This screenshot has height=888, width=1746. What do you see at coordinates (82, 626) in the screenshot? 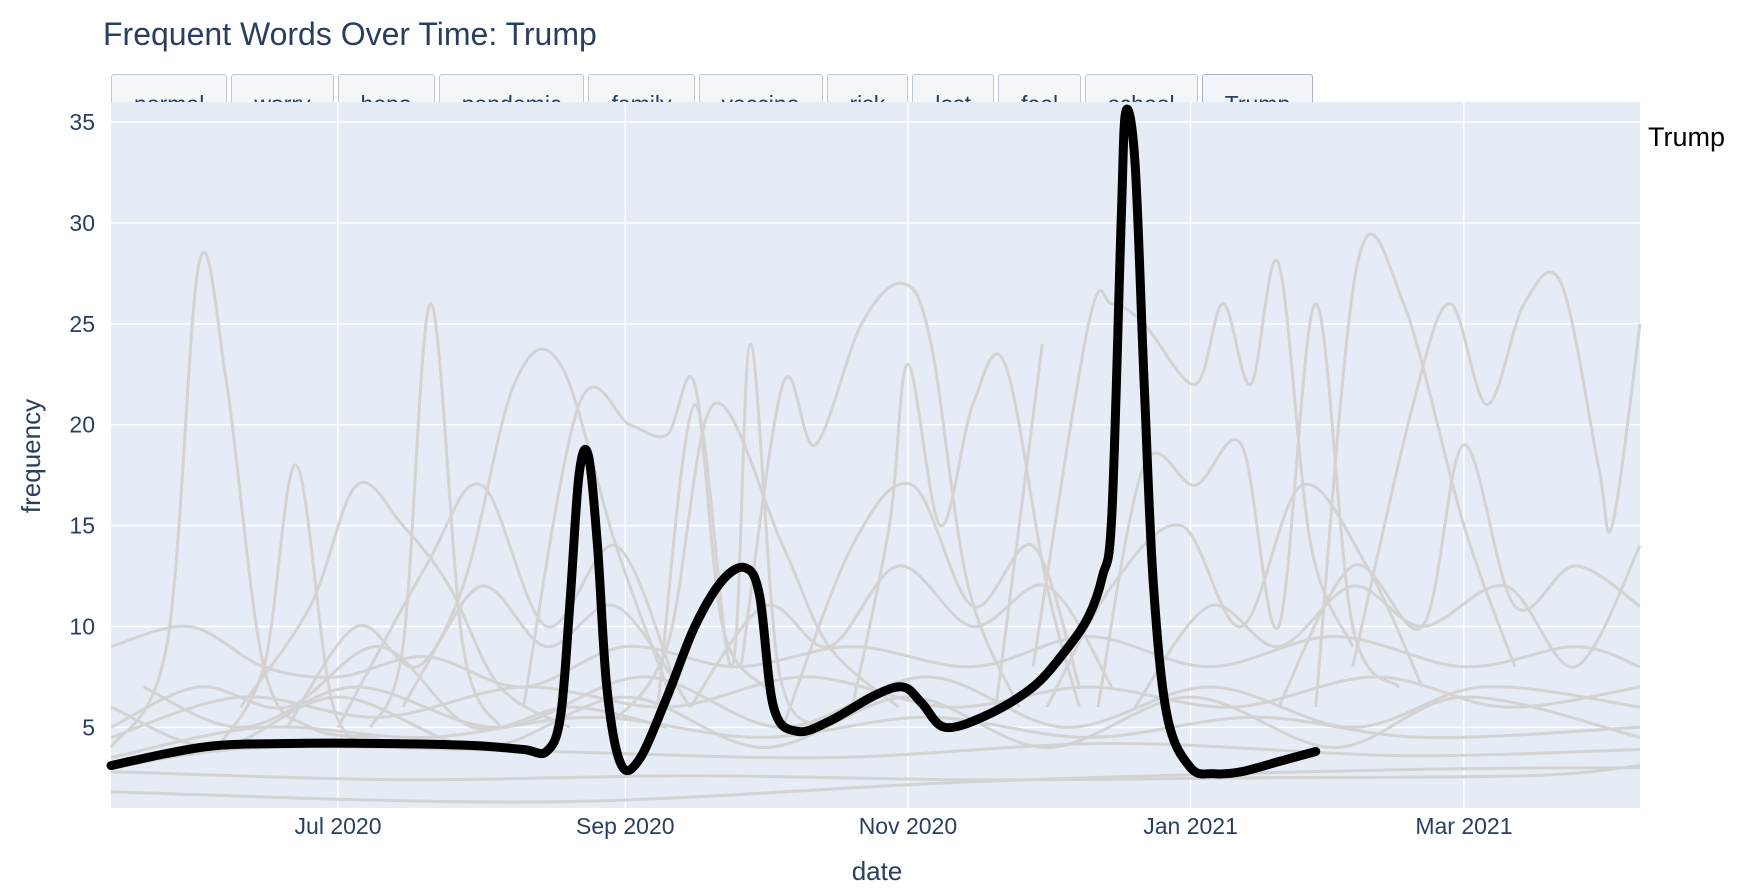
I see `y-tick-label: 10` at bounding box center [82, 626].